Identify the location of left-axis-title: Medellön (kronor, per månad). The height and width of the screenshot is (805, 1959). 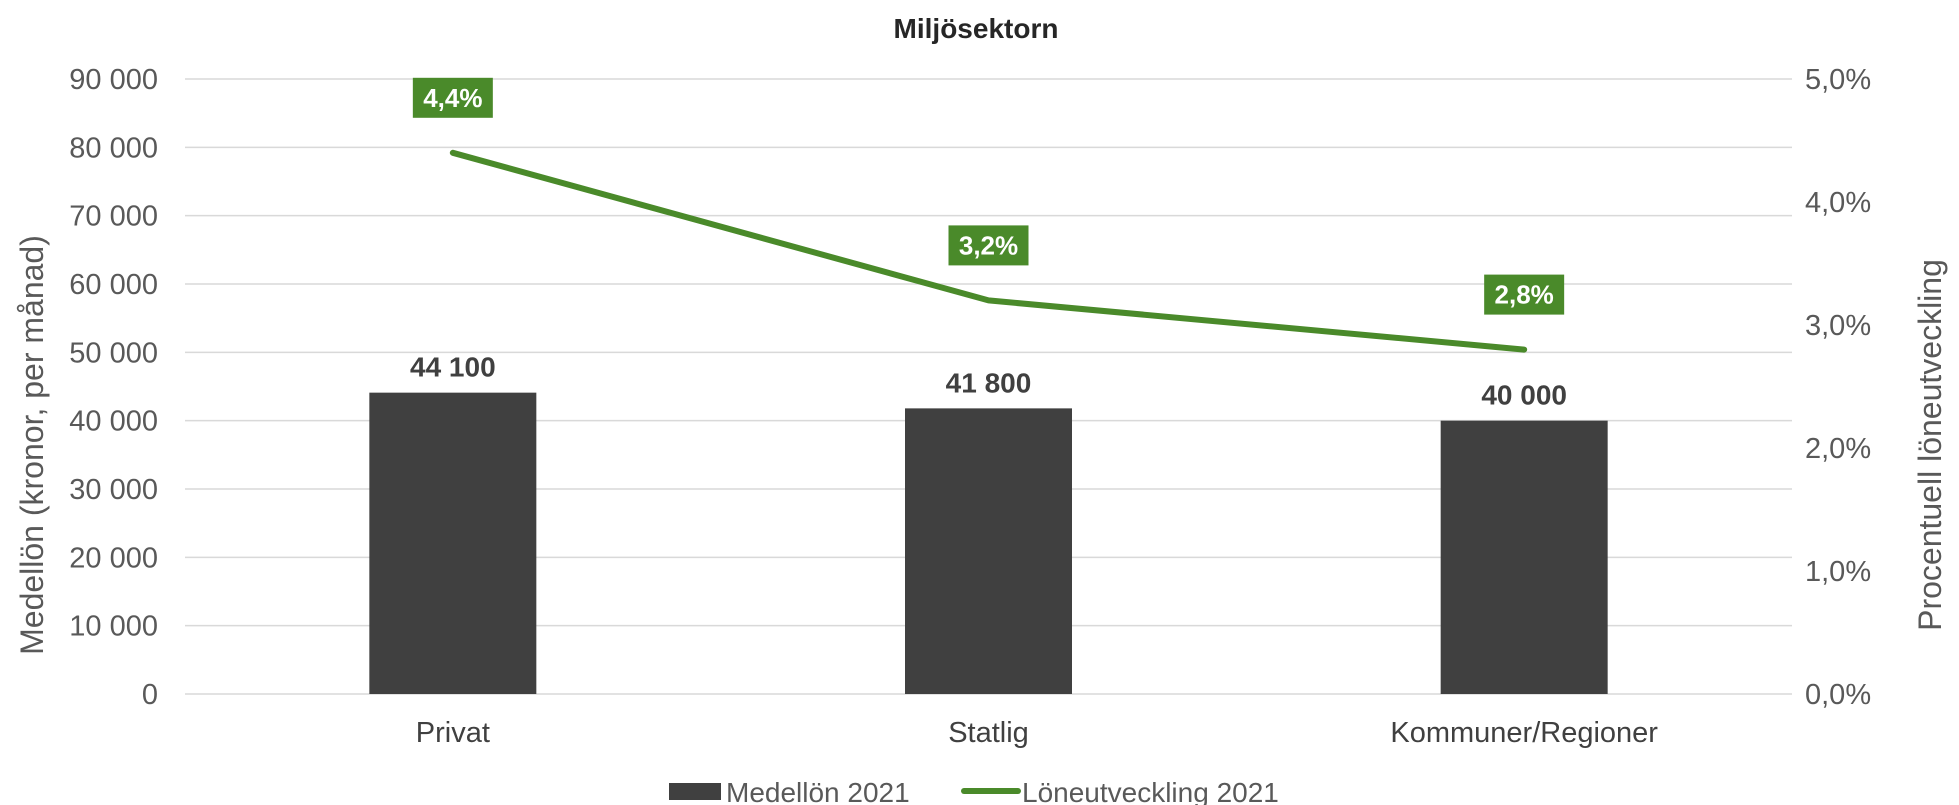
(32, 445).